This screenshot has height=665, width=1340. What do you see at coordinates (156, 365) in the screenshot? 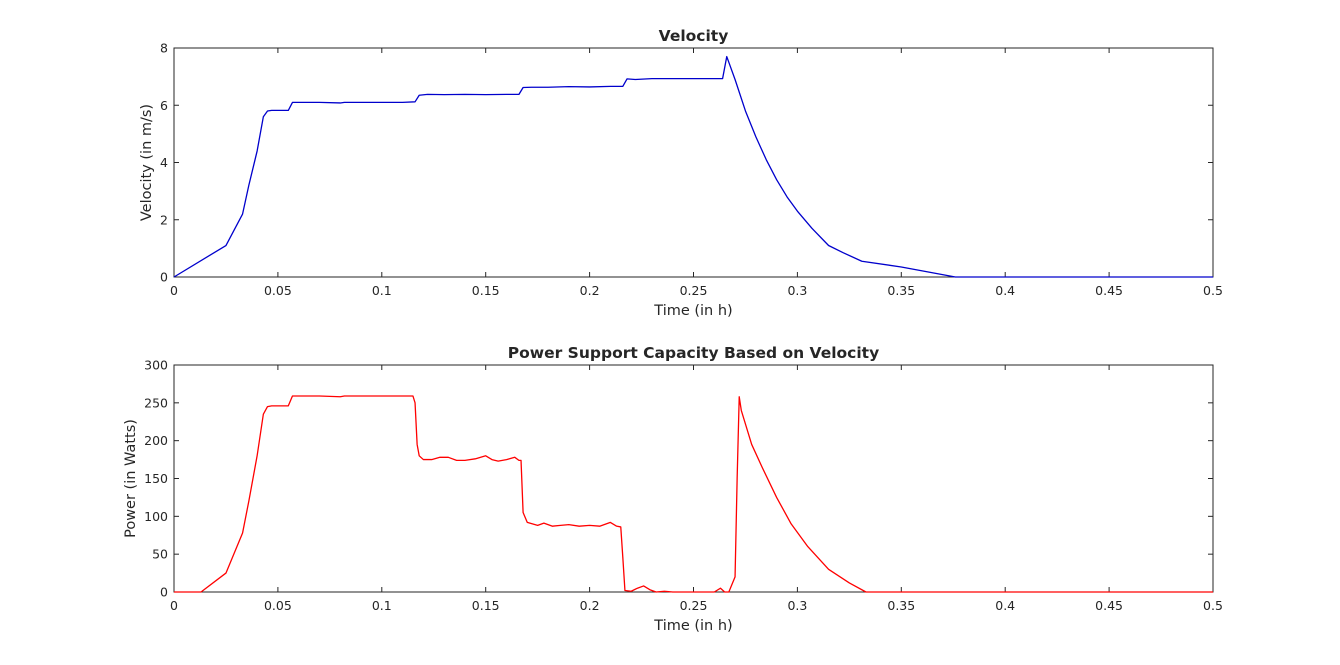
I see `y-tick-label: 300` at bounding box center [156, 365].